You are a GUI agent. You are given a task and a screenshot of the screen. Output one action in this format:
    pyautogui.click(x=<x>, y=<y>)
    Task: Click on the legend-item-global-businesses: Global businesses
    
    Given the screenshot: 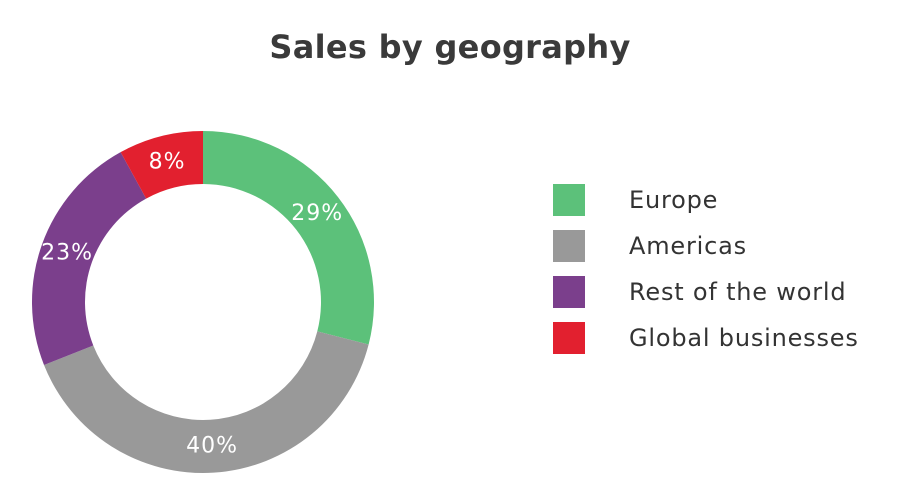 What is the action you would take?
    pyautogui.click(x=706, y=338)
    